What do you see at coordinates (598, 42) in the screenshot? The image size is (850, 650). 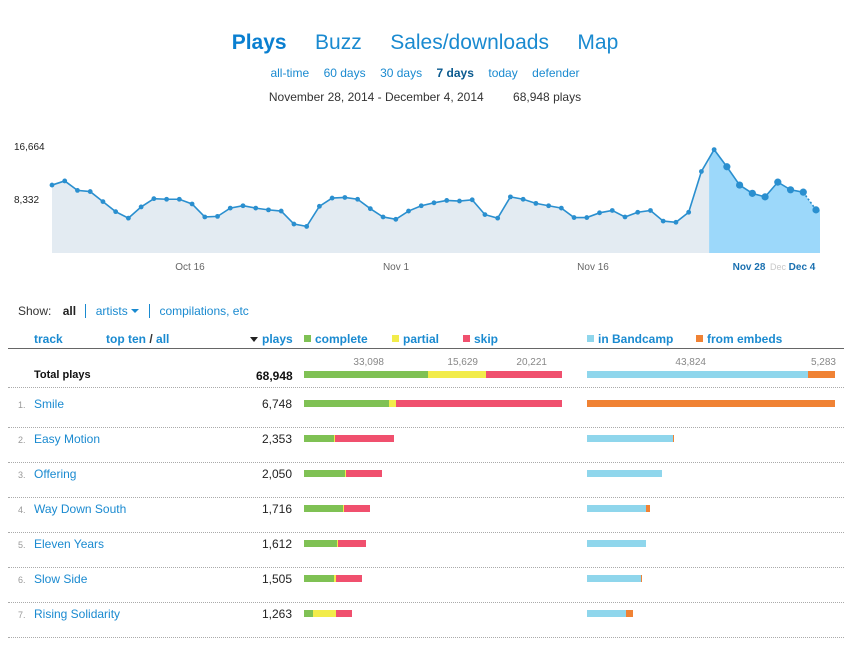 I see `tab-map: Map` at bounding box center [598, 42].